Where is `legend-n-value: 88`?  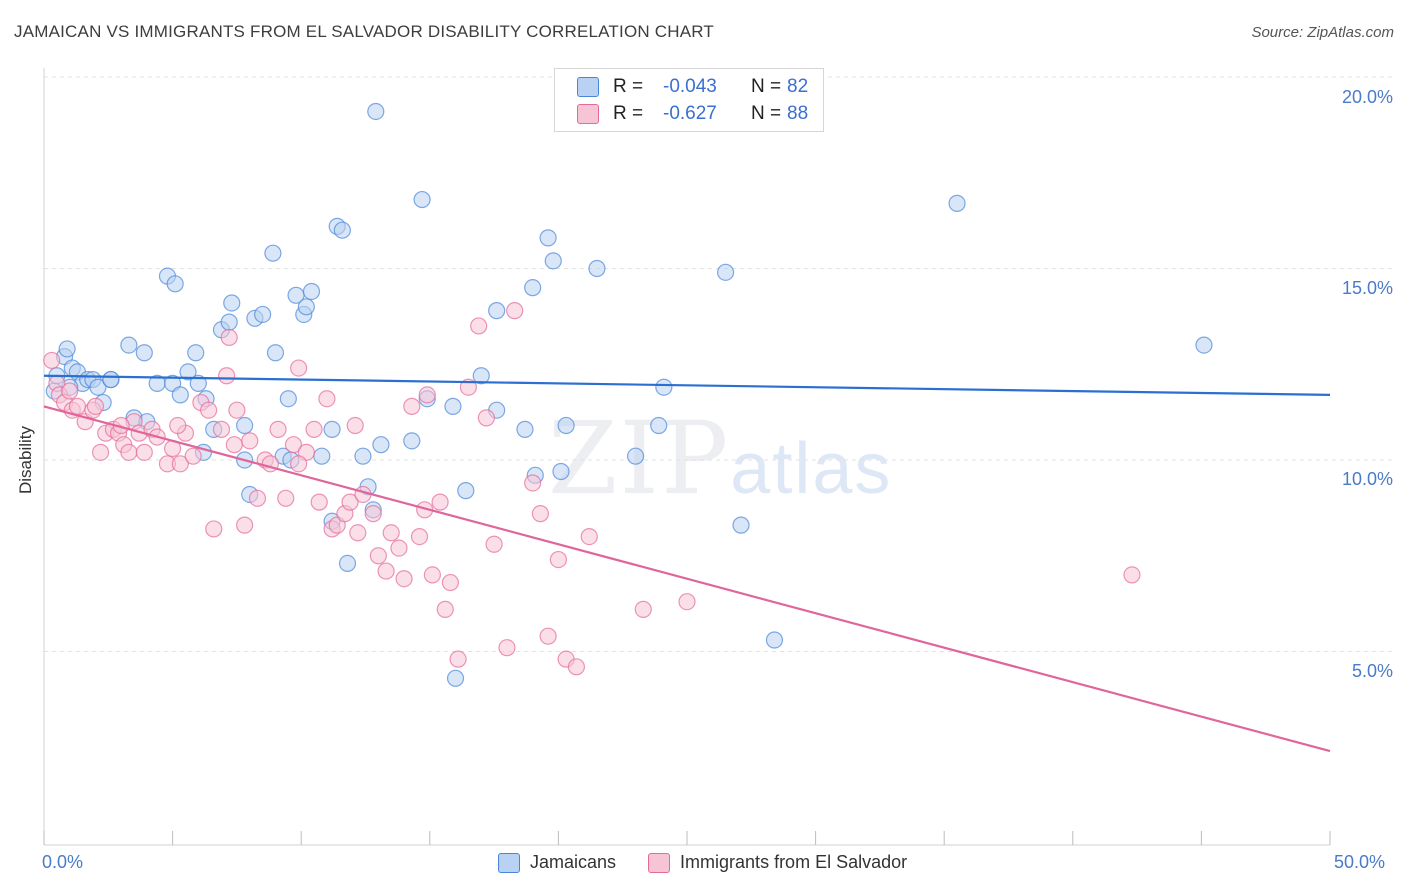
legend-n-value: 88 is located at coordinates (798, 113).